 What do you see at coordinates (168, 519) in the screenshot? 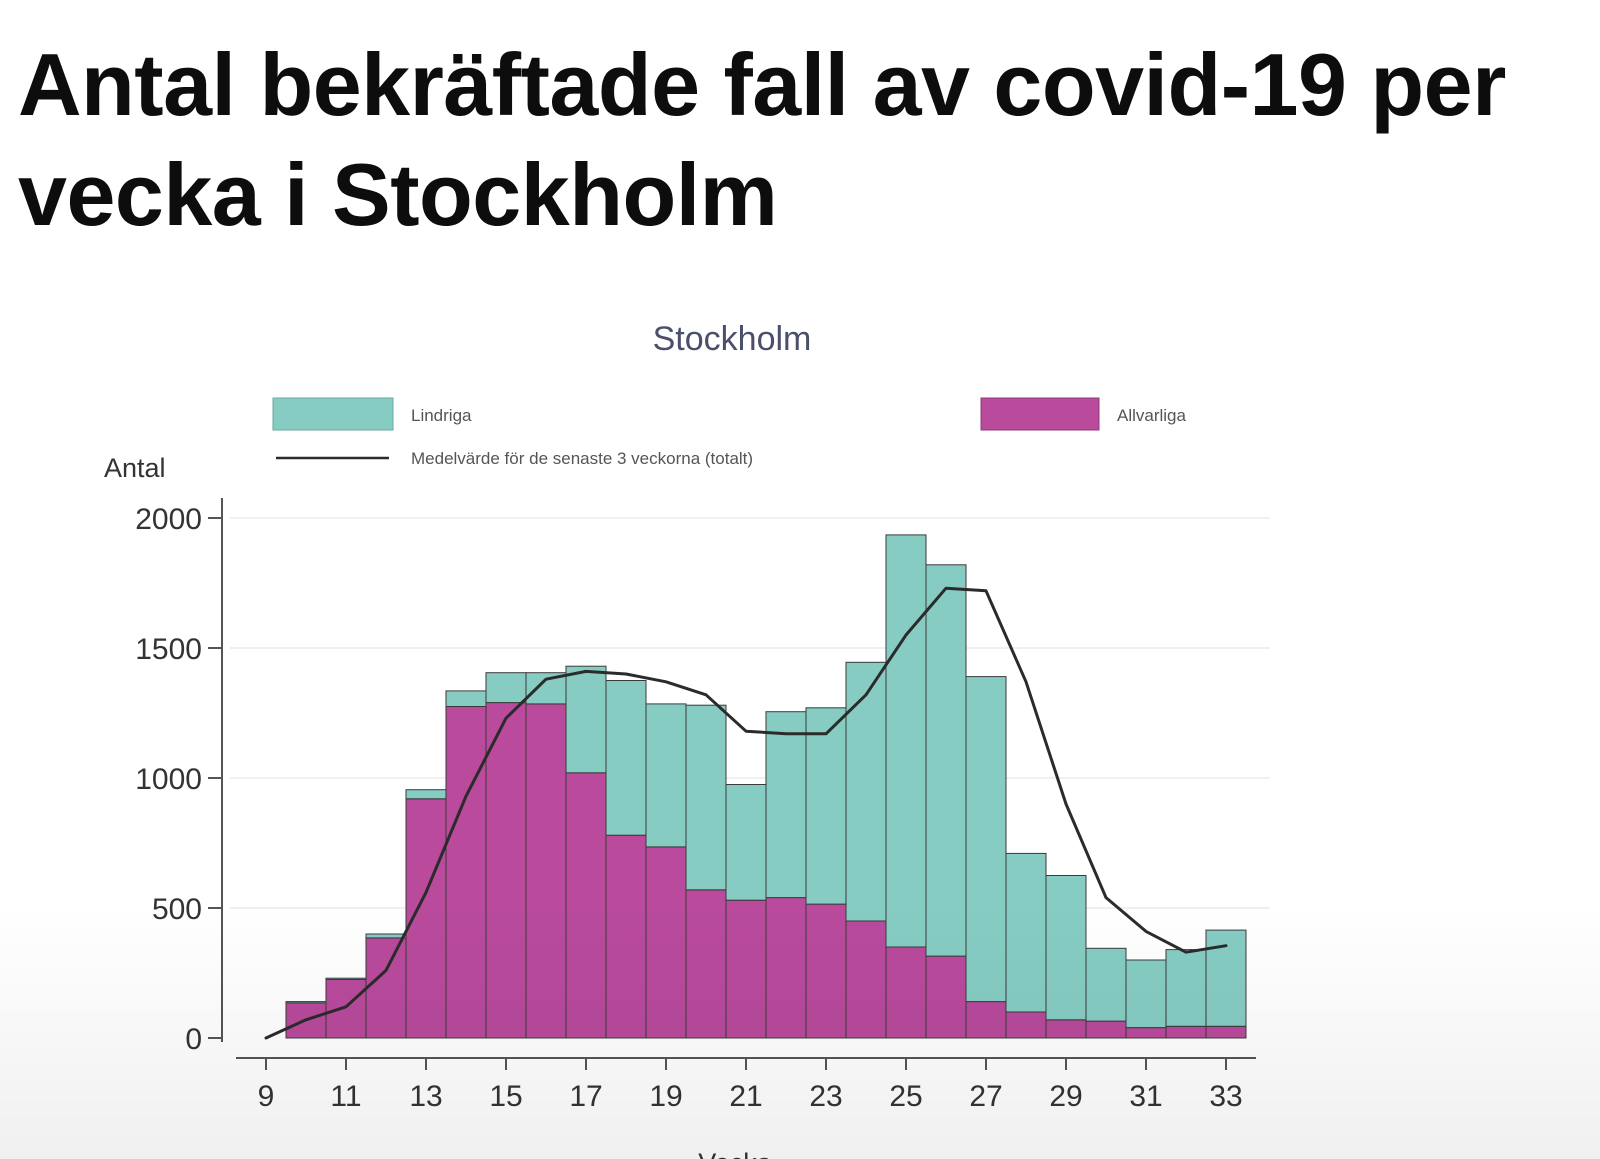
I see `y-tick-label: 2000` at bounding box center [168, 519].